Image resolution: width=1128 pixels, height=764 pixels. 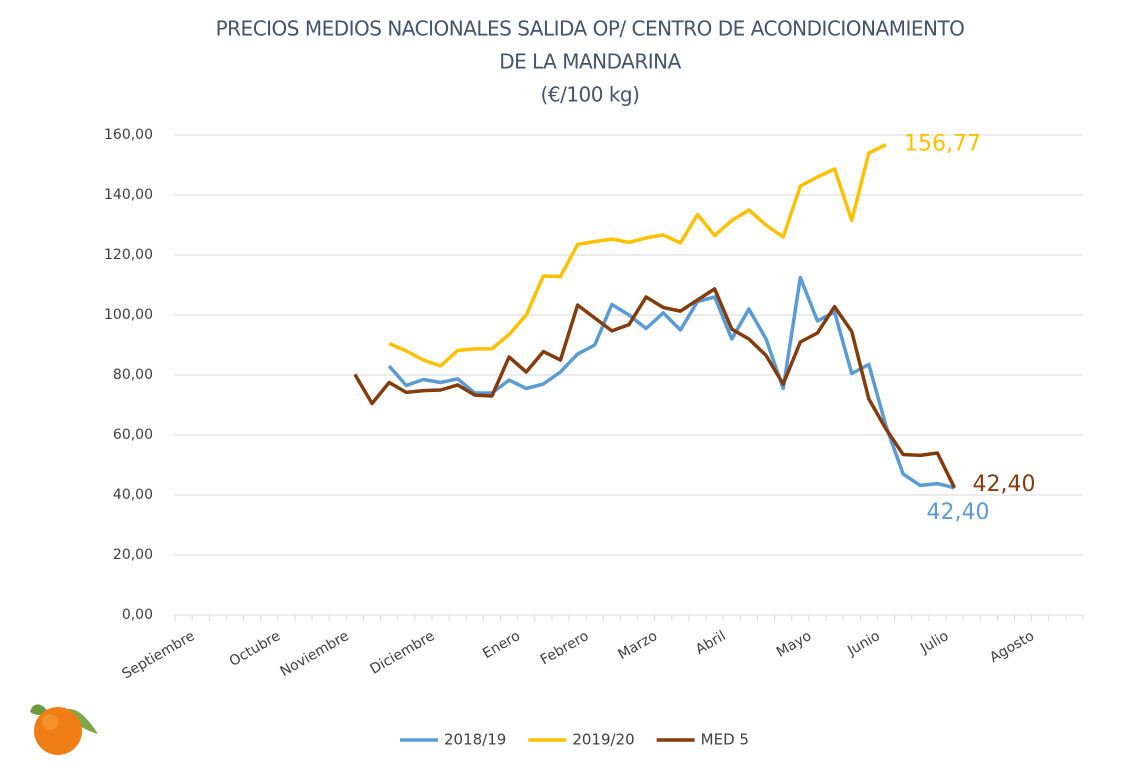 What do you see at coordinates (133, 495) in the screenshot?
I see `y-tick-label: 40,00` at bounding box center [133, 495].